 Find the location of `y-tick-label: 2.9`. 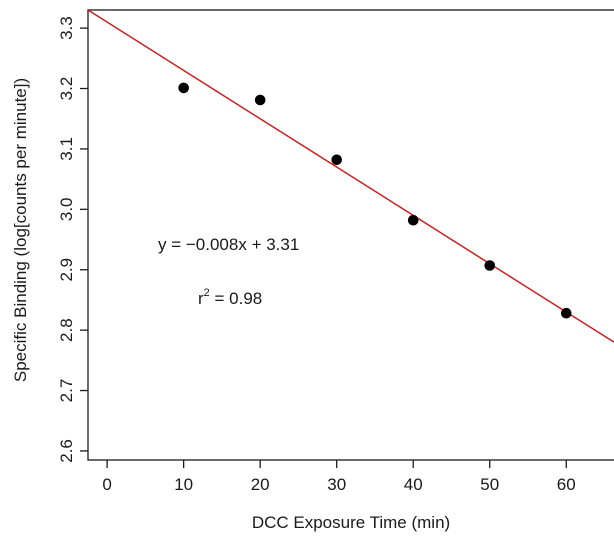

y-tick-label: 2.9 is located at coordinates (66, 270).